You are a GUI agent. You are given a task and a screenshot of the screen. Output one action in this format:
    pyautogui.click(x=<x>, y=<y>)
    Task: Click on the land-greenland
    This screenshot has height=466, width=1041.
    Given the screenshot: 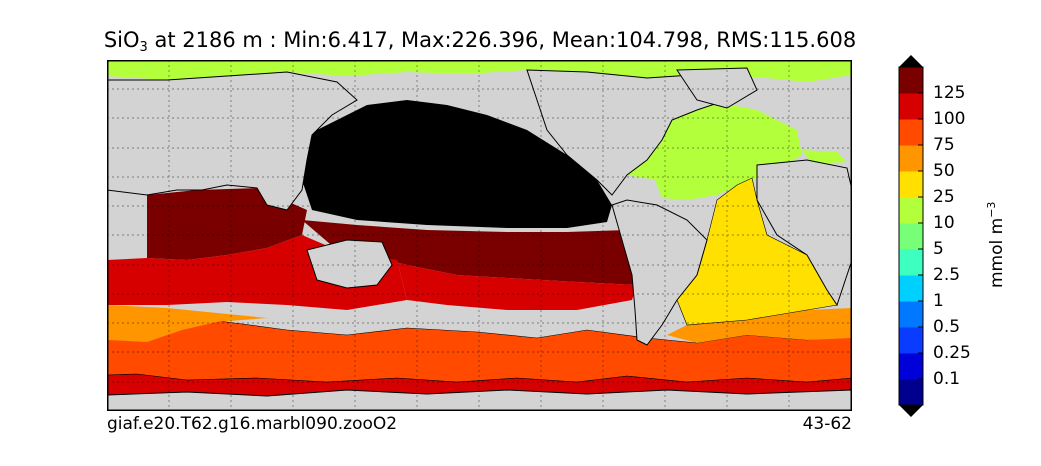 What is the action you would take?
    pyautogui.click(x=717, y=88)
    